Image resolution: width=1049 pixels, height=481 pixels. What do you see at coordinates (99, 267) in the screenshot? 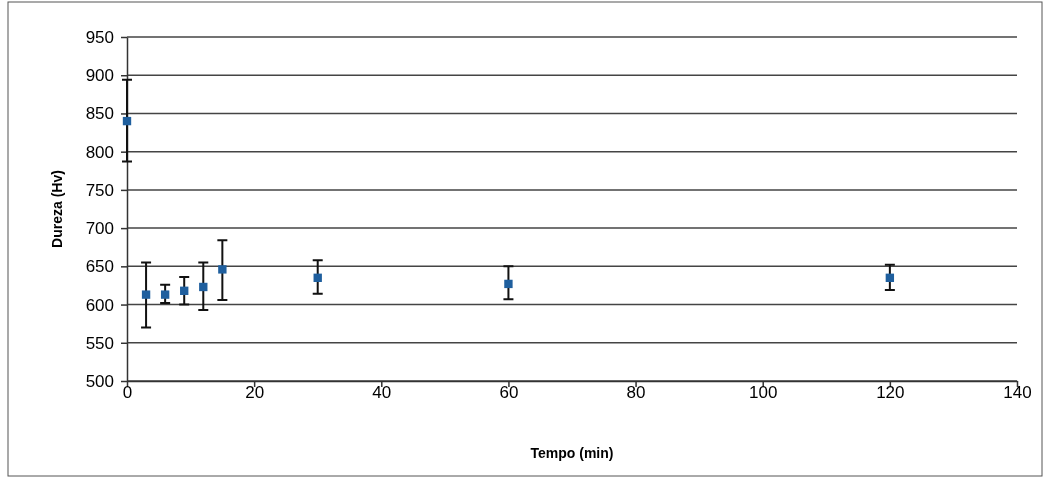
I see `y-tick-label: 650` at bounding box center [99, 267].